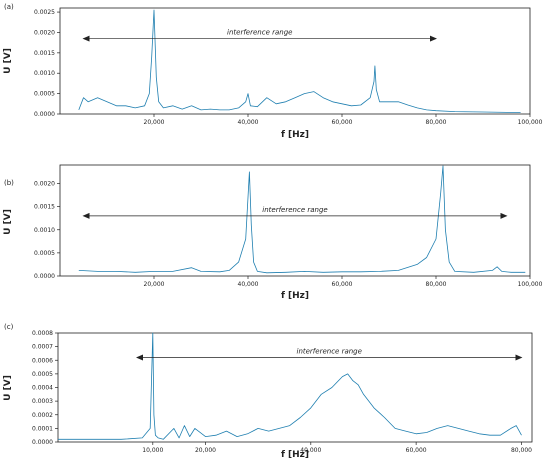  Describe the element at coordinates (9, 327) in the screenshot. I see `panel-label: (c)` at that location.